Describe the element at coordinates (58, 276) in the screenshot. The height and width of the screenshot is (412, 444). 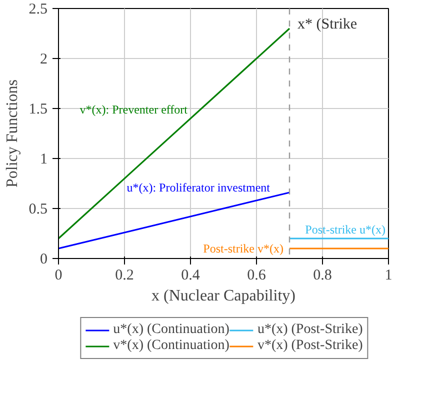
I see `x-tick-label: 0` at that location.